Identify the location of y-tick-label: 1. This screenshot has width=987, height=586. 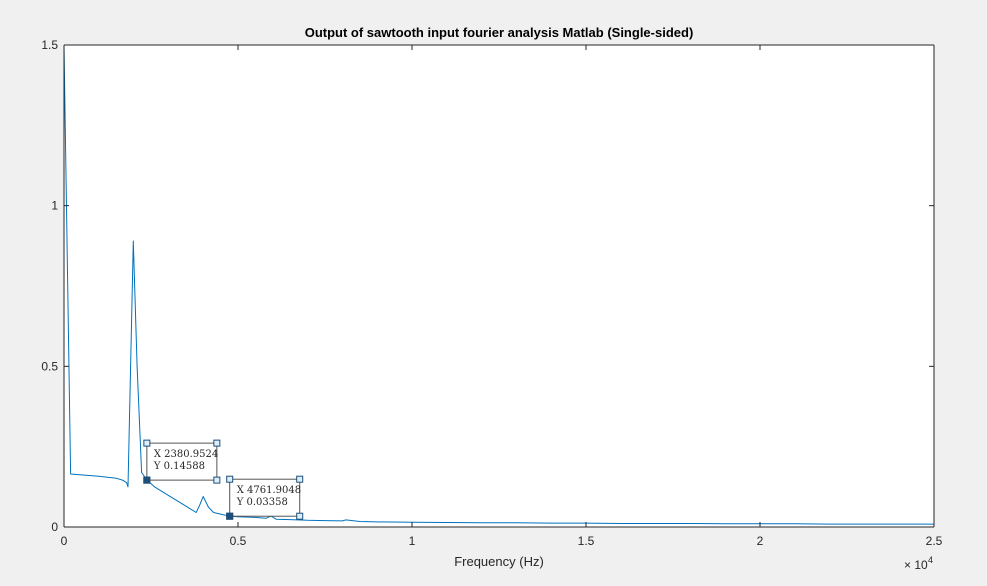
(54, 206).